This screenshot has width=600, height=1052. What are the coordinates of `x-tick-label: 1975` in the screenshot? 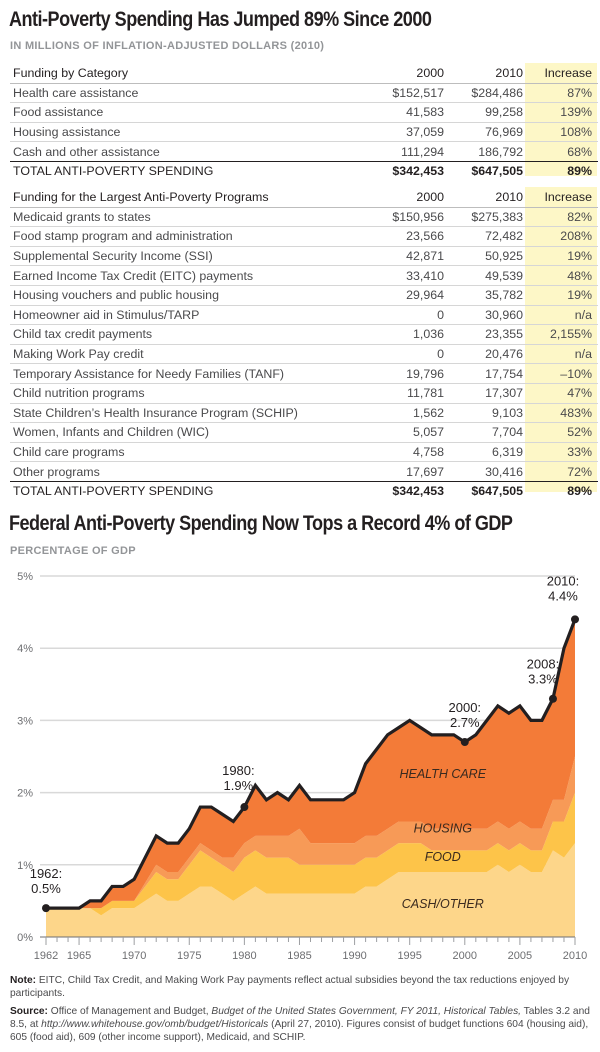 It's located at (189, 956).